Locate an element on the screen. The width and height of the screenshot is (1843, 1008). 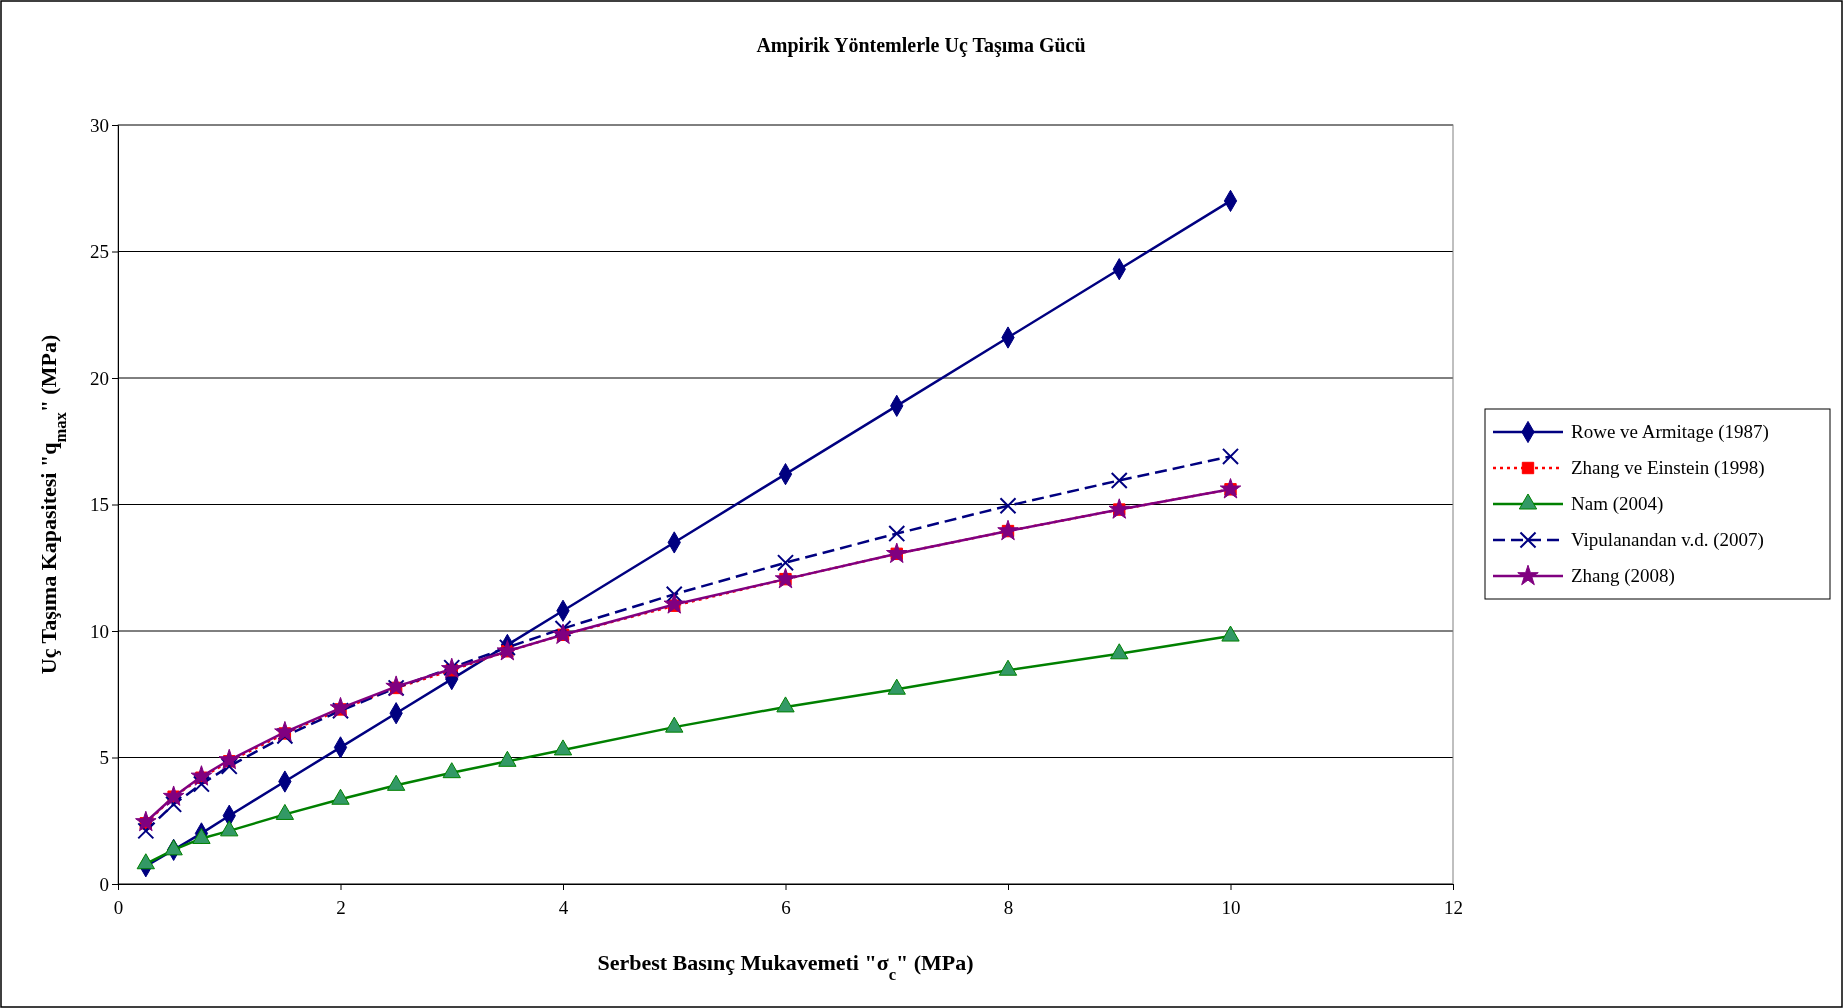
legend-label: Nam (2004) is located at coordinates (1617, 504).